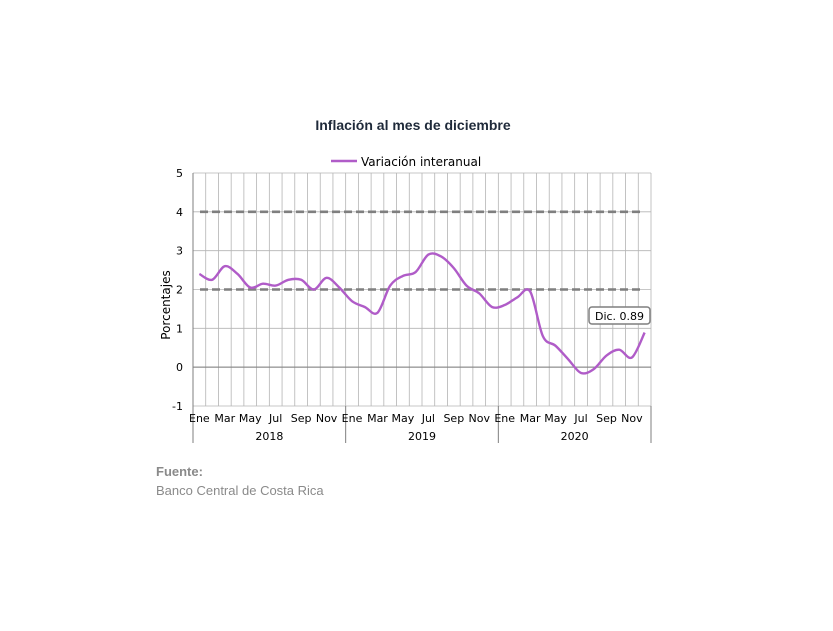  What do you see at coordinates (179, 367) in the screenshot?
I see `y-tick-label: 0` at bounding box center [179, 367].